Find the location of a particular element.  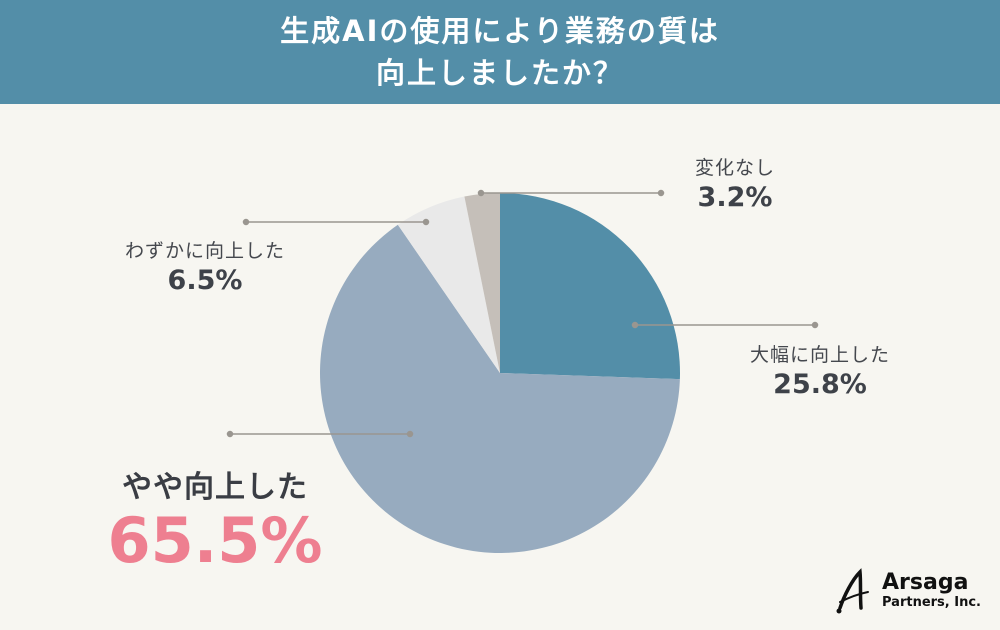

label-somewhat-improved: やや向上した 65.5% is located at coordinates (215, 518).